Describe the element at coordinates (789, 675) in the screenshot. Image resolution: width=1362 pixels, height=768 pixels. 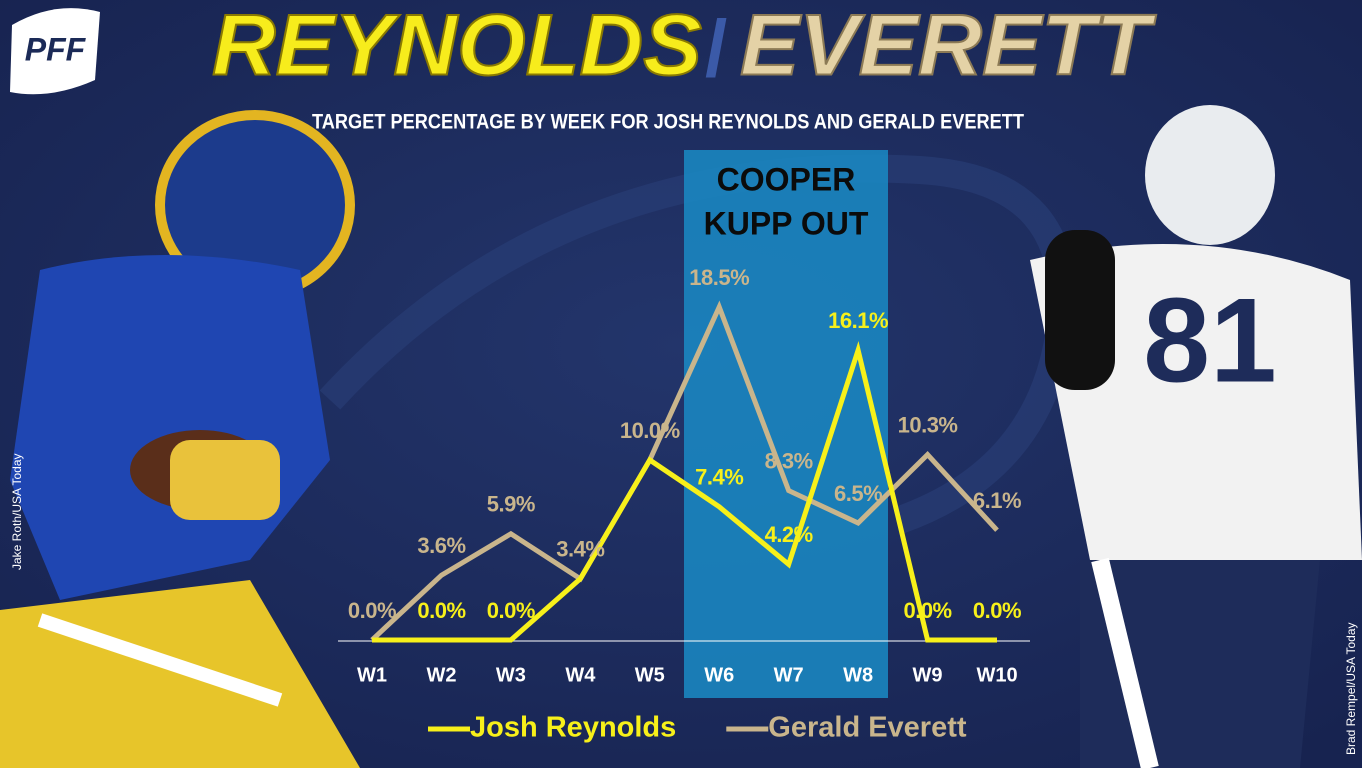
I see `x-tick-label: W7` at that location.